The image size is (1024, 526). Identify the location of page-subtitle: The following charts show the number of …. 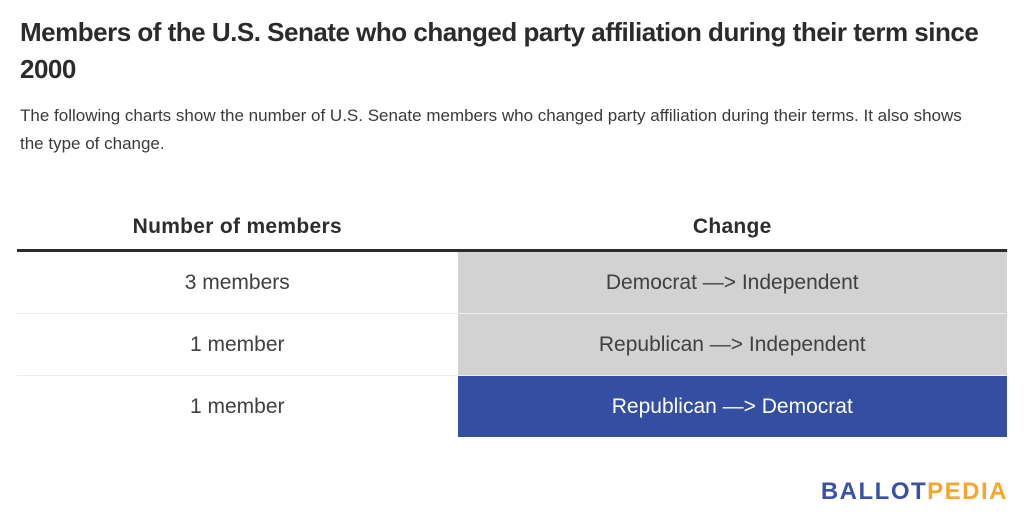
(491, 129).